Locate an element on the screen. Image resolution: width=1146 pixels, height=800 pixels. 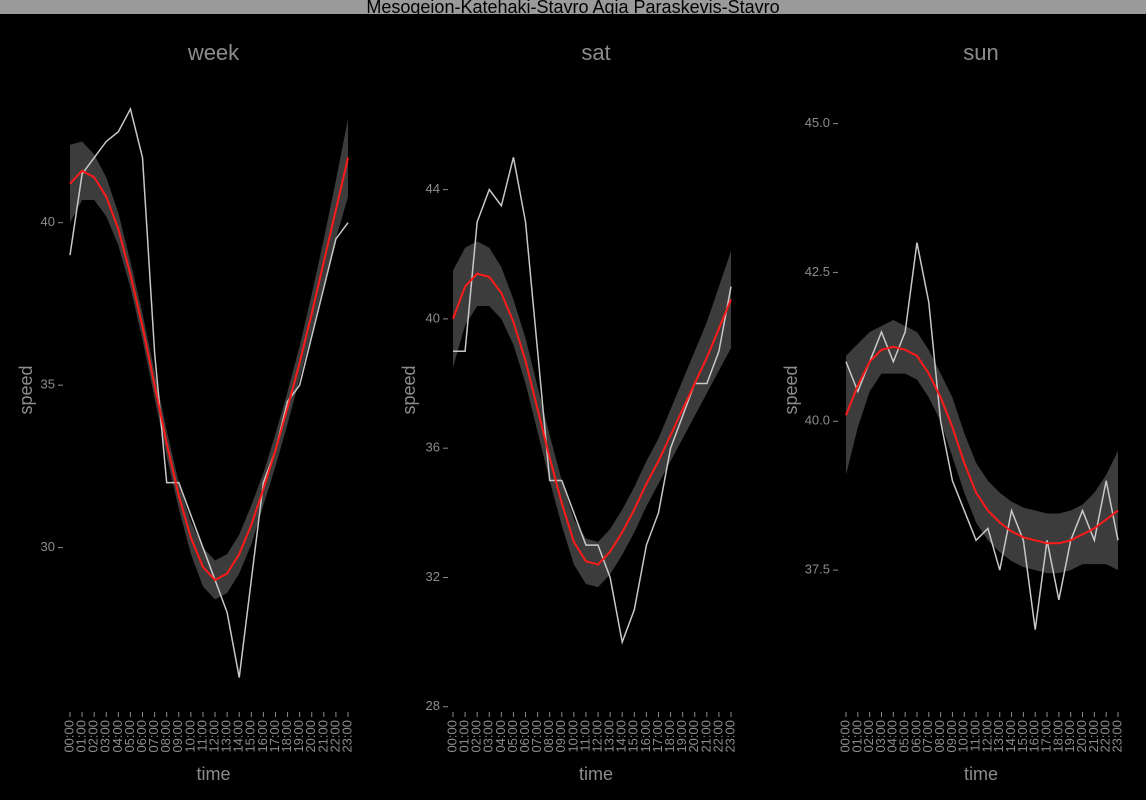
y-tick-label: 45.0 is located at coordinates (817, 122).